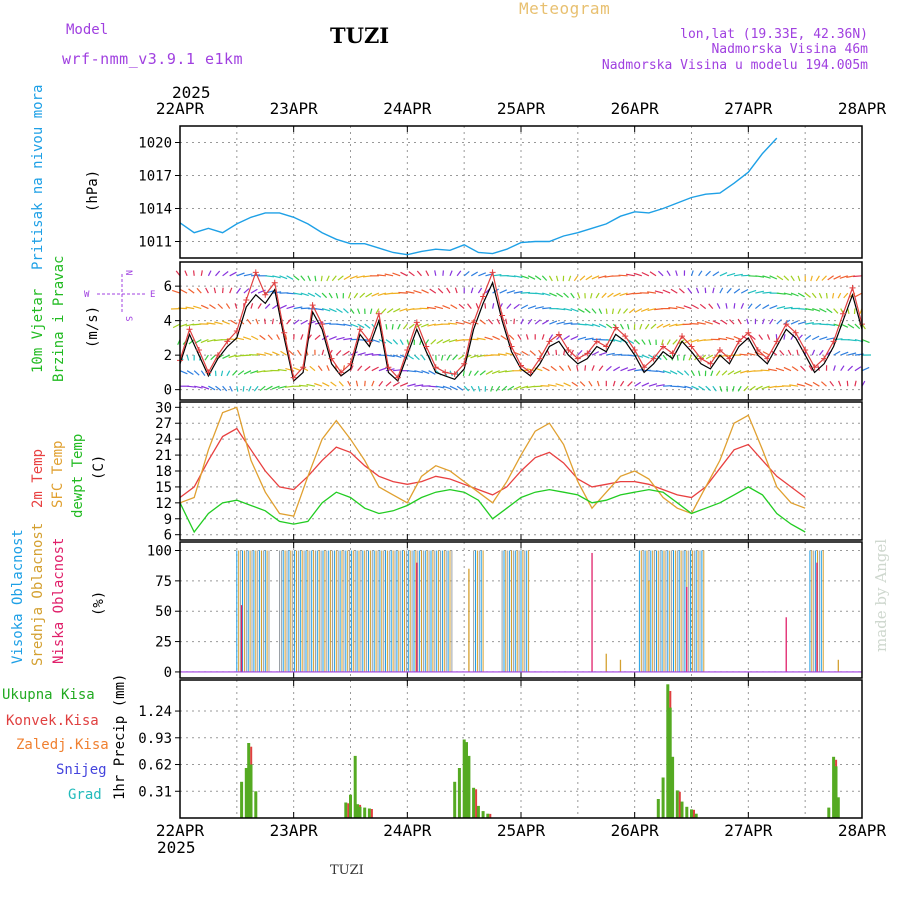 The image size is (900, 900). What do you see at coordinates (518, 331) in the screenshot?
I see `wind-panel: 0 2 4 6` at bounding box center [518, 331].